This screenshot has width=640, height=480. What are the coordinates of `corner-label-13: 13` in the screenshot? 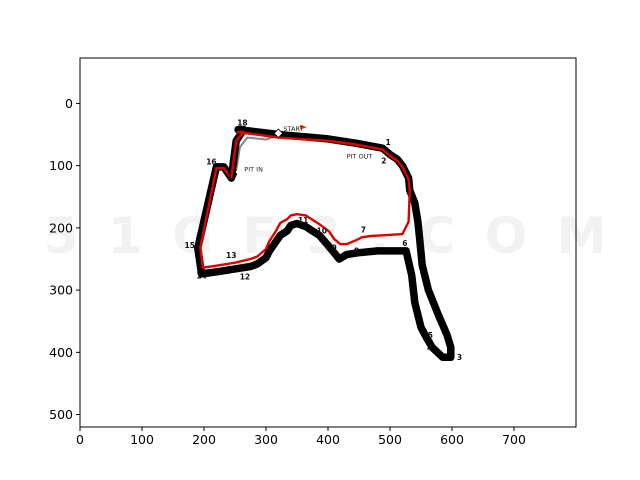 It's located at (231, 255).